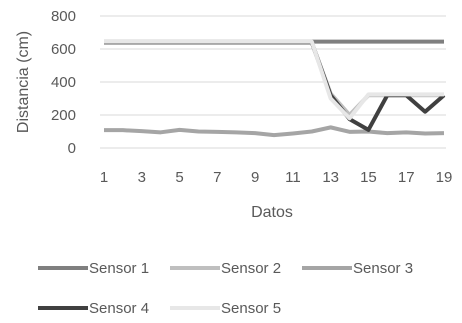 Image resolution: width=462 pixels, height=323 pixels. What do you see at coordinates (142, 177) in the screenshot?
I see `x-tick-label: 3` at bounding box center [142, 177].